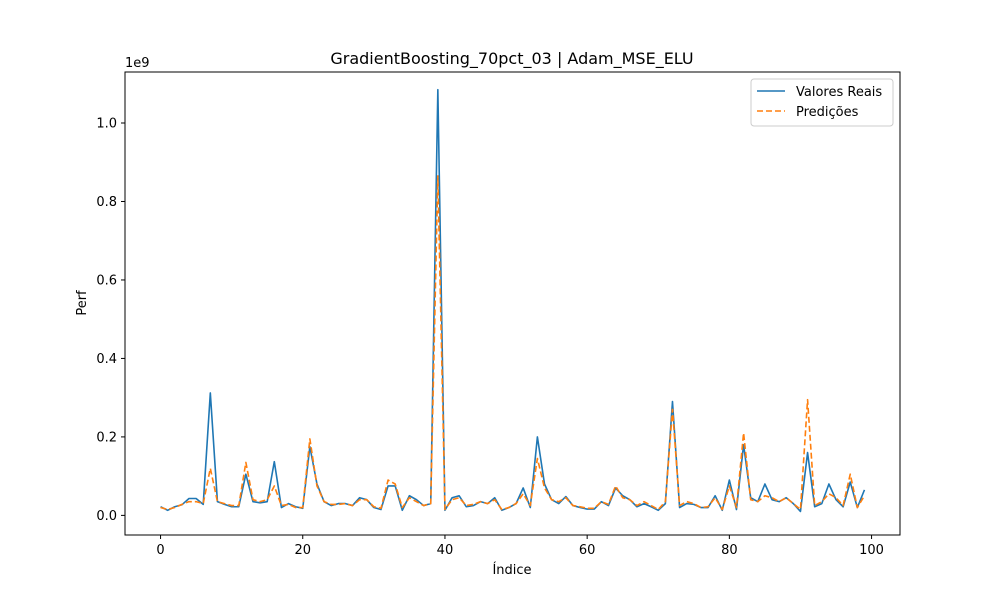  What do you see at coordinates (160, 550) in the screenshot?
I see `x-tick-label: 0` at bounding box center [160, 550].